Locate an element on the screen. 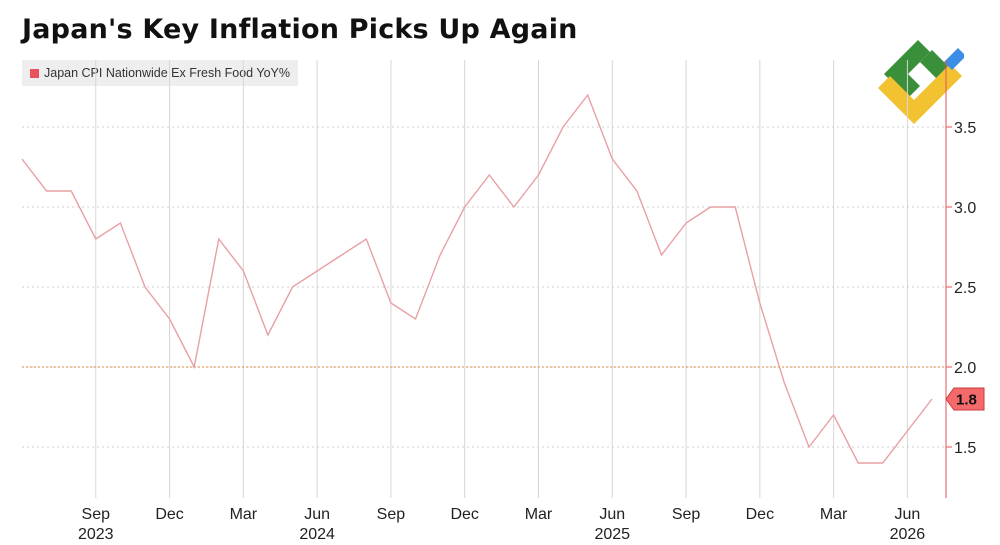  x-year-label: 2024 is located at coordinates (317, 534).